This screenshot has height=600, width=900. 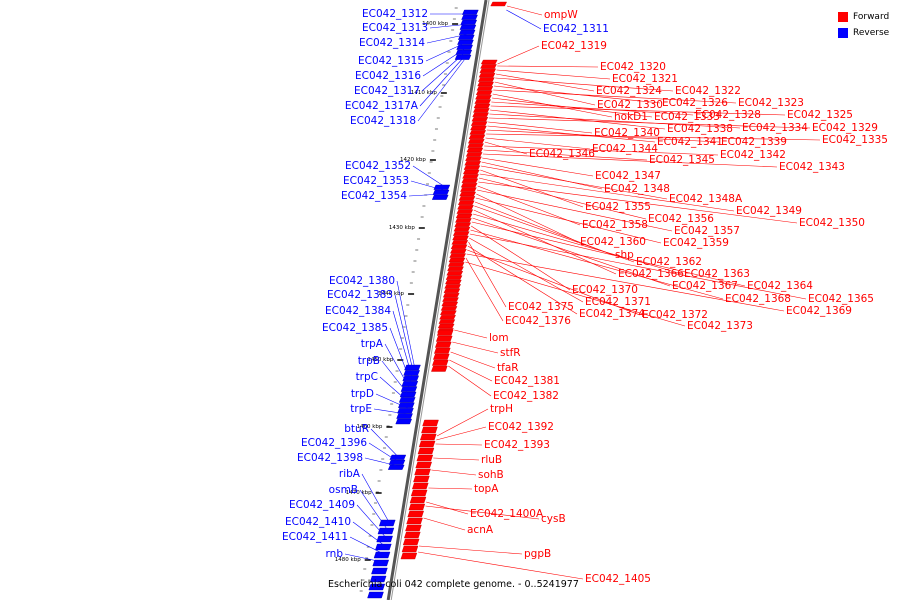 I want to click on forward-gene-label: EC042_1340, so click(x=627, y=133).